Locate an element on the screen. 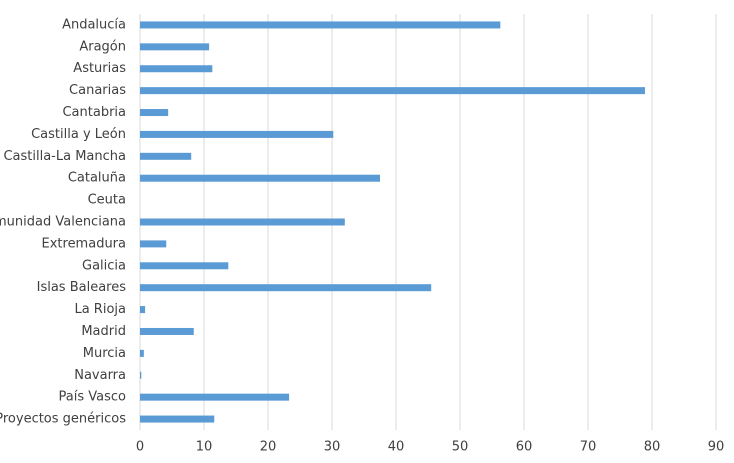 Image resolution: width=734 pixels, height=463 pixels. y-tick-label: Proyectos genéricos is located at coordinates (63, 419).